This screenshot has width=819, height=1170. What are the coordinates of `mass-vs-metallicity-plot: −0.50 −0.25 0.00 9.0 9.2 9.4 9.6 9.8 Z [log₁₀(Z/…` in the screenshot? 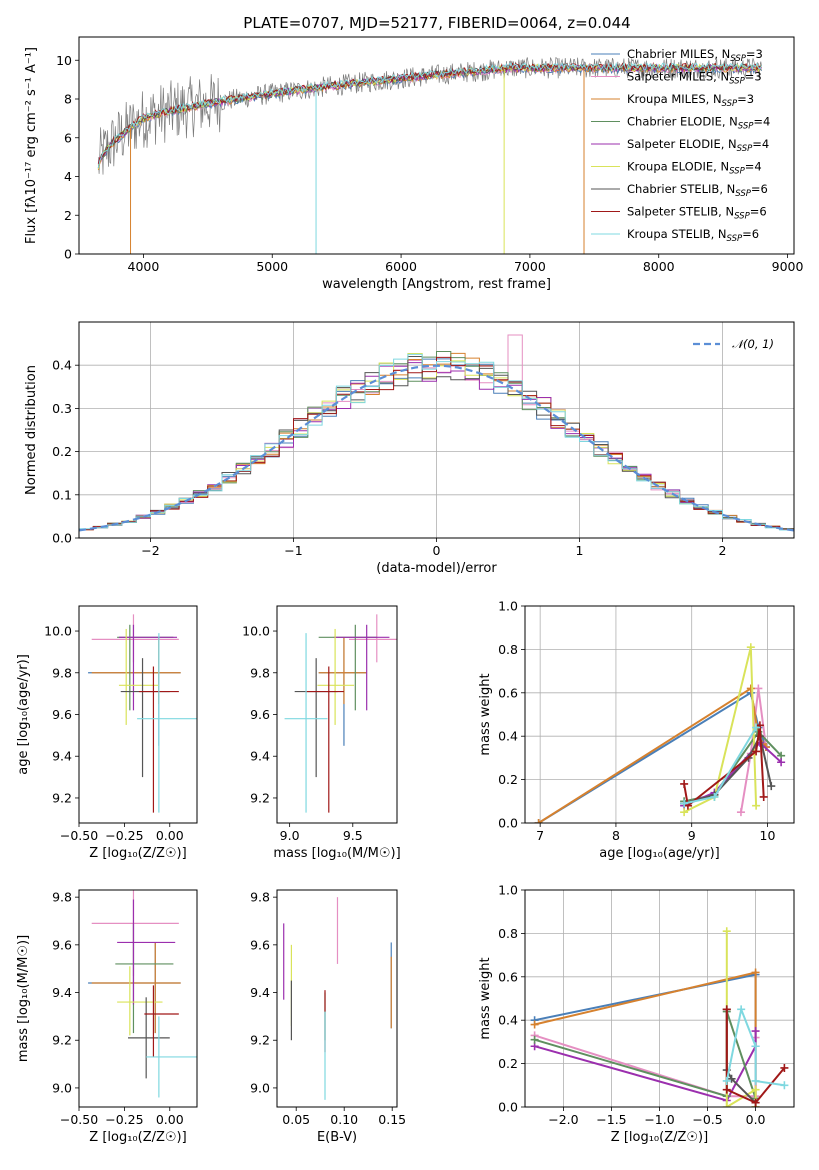 It's located at (107, 1017).